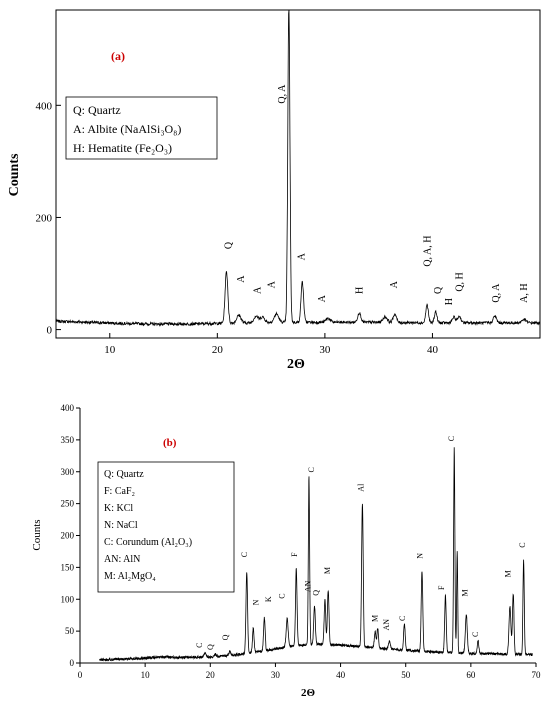  What do you see at coordinates (122, 559) in the screenshot?
I see `panel-b-legend-item-aln: AN: AlN` at bounding box center [122, 559].